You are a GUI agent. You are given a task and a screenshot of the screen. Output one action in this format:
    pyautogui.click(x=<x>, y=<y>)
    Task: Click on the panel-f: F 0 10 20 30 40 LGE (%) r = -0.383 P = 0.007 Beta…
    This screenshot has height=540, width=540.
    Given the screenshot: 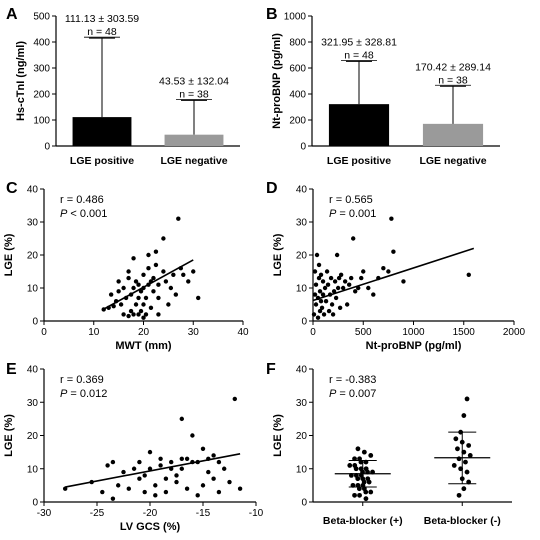 What is the action you would take?
    pyautogui.click(x=389, y=444)
    